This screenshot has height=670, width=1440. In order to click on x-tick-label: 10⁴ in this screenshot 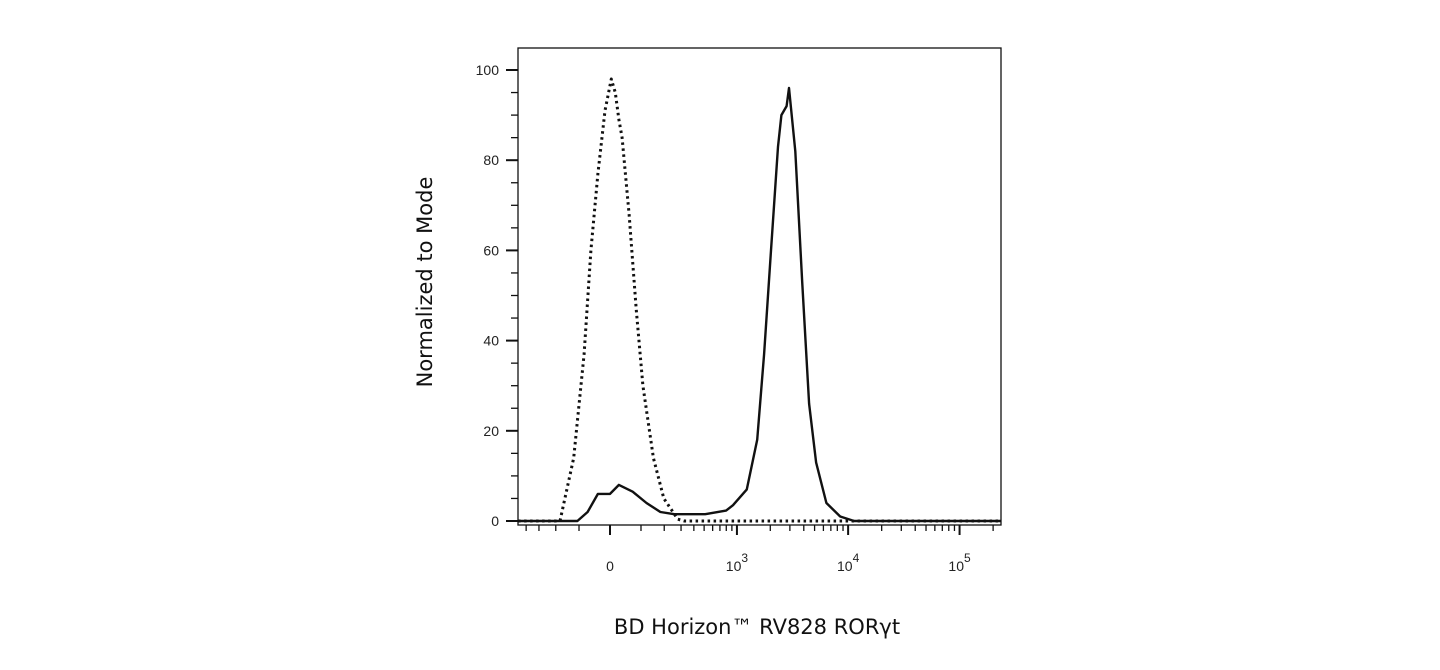, I will do `click(848, 562)`.